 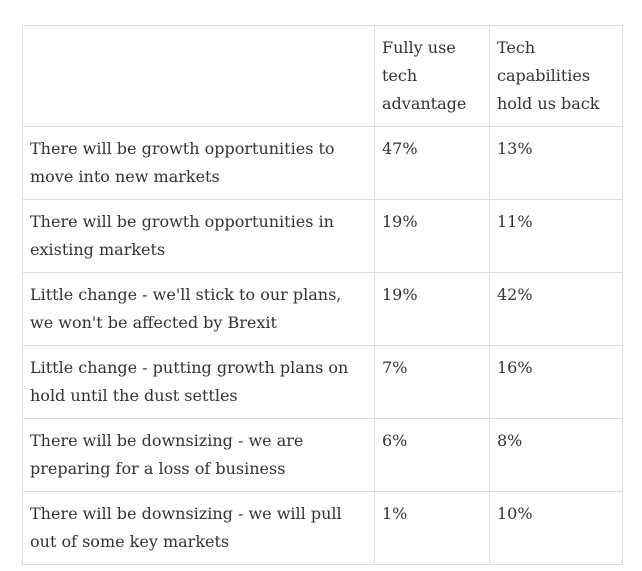 What do you see at coordinates (556, 163) in the screenshot?
I see `held-back-value: 13%` at bounding box center [556, 163].